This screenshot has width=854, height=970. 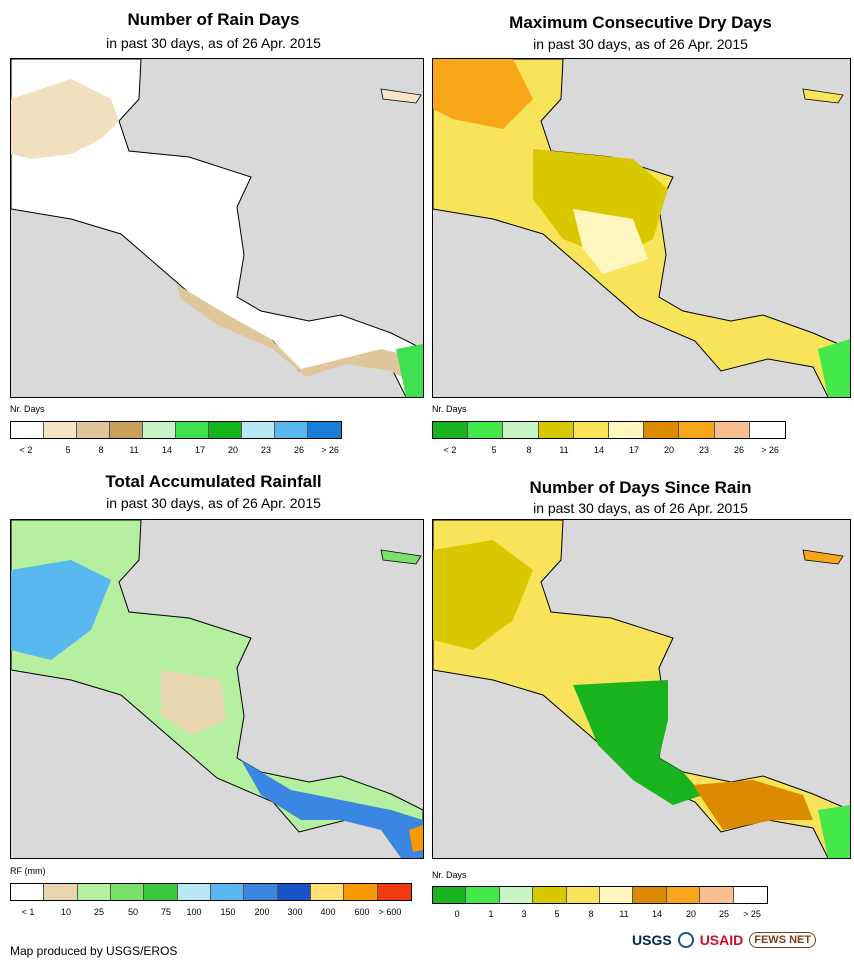 I want to click on legend-tick-label: 50, so click(x=133, y=912).